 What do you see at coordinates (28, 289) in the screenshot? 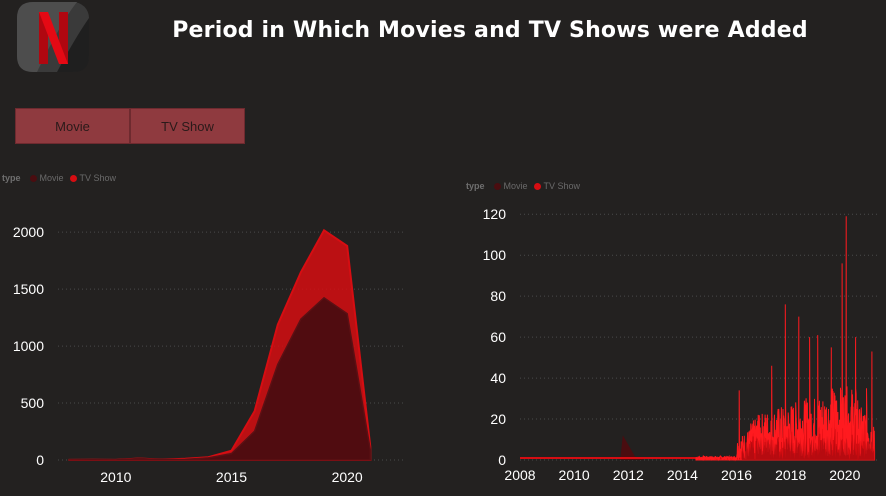
I see `y-tick-label: 1500` at bounding box center [28, 289].